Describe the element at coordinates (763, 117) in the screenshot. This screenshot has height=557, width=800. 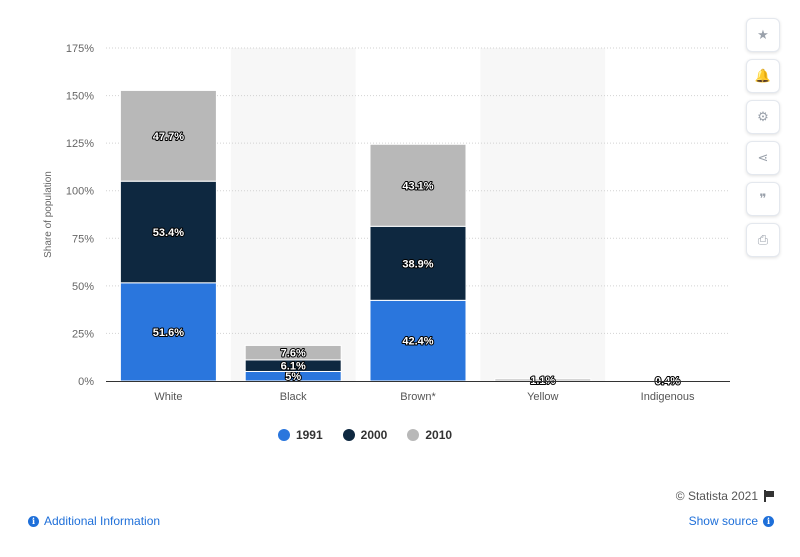
I see `settings-gear-icon: ⚙` at that location.